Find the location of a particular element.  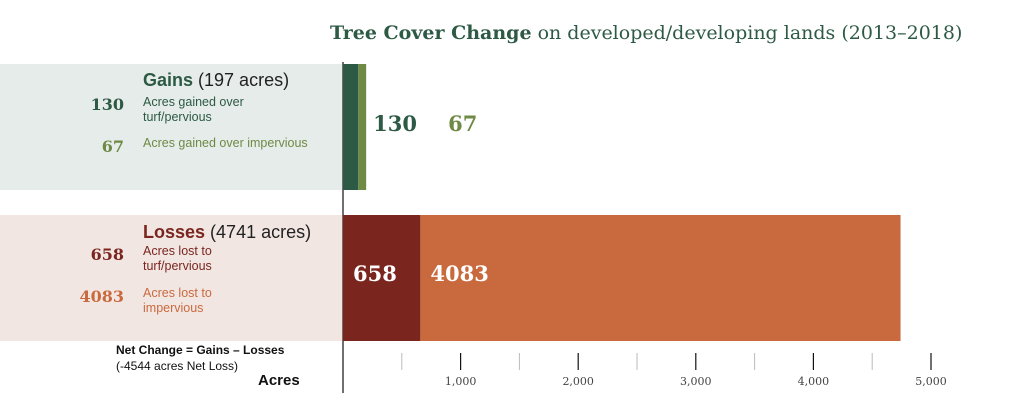

gains-pervious-value: 130 is located at coordinates (107, 104).